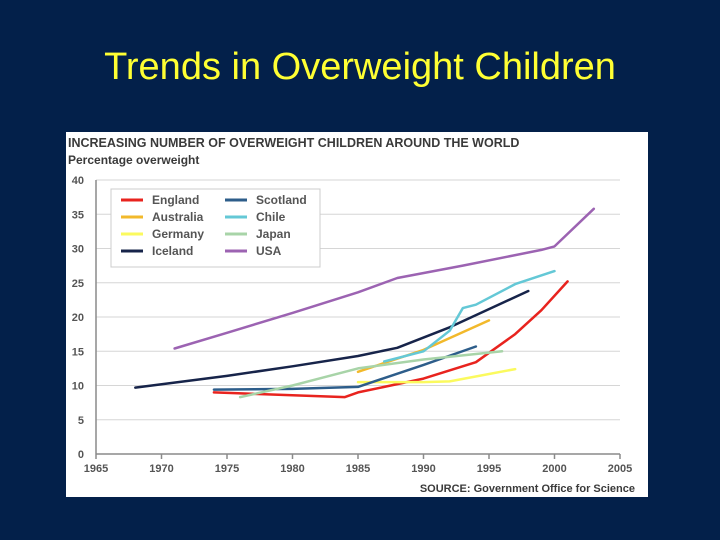  I want to click on legend-label-usa: USA, so click(269, 251).